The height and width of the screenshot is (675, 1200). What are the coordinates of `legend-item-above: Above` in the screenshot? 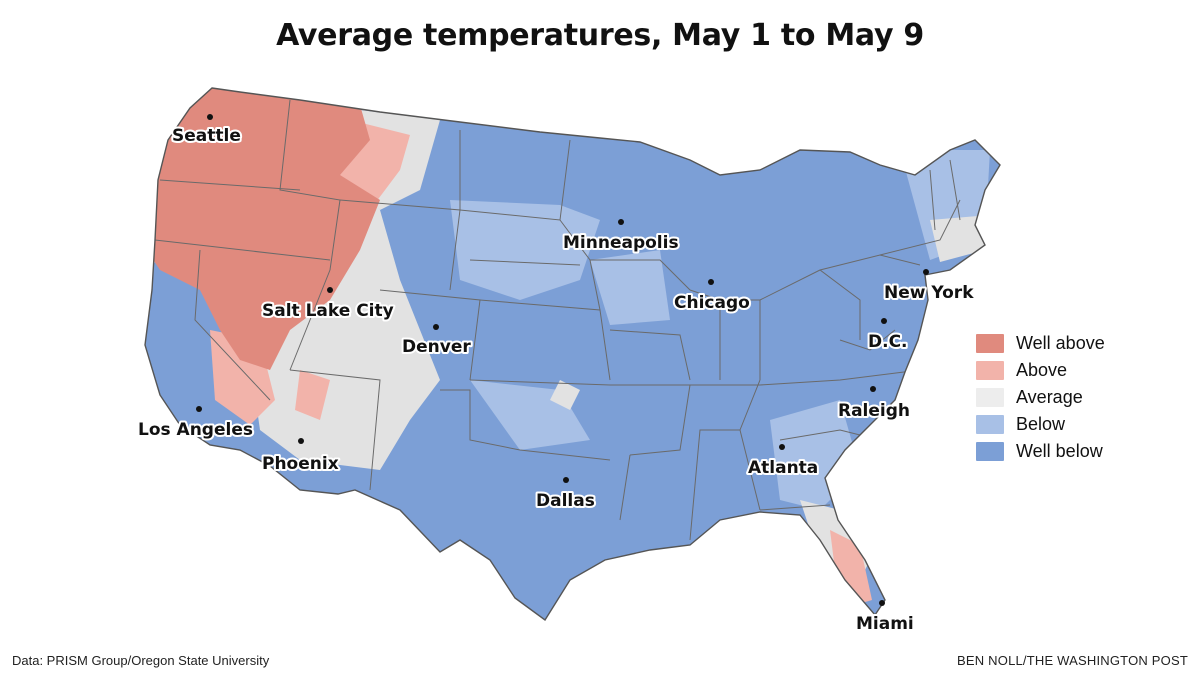 It's located at (1076, 370).